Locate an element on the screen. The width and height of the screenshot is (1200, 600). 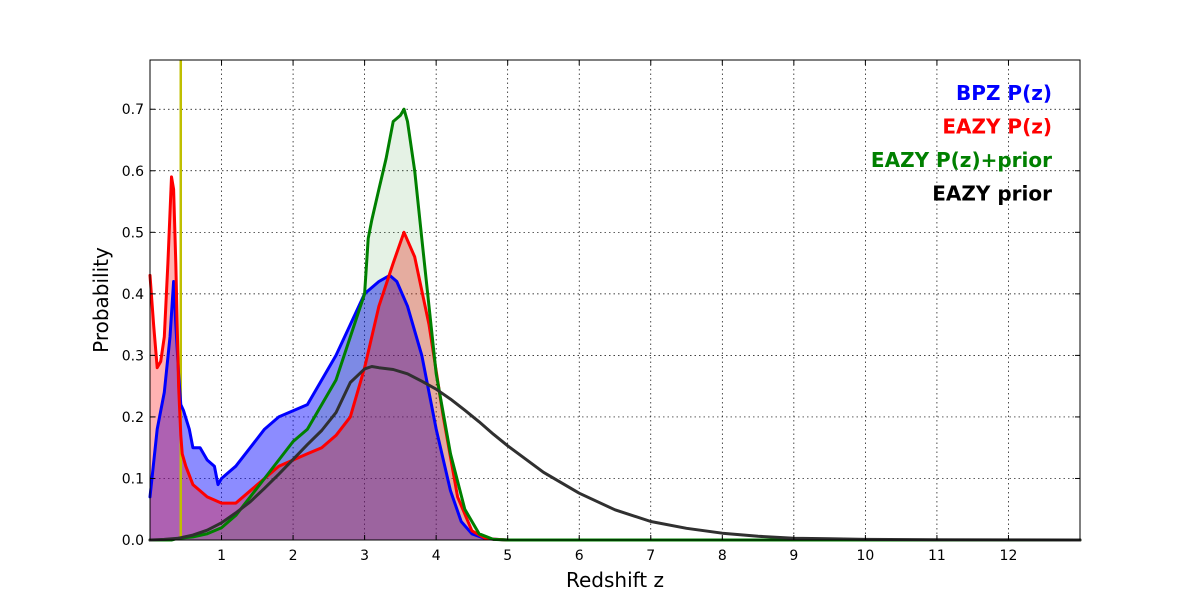
x-tick-label: 5 is located at coordinates (507, 556).